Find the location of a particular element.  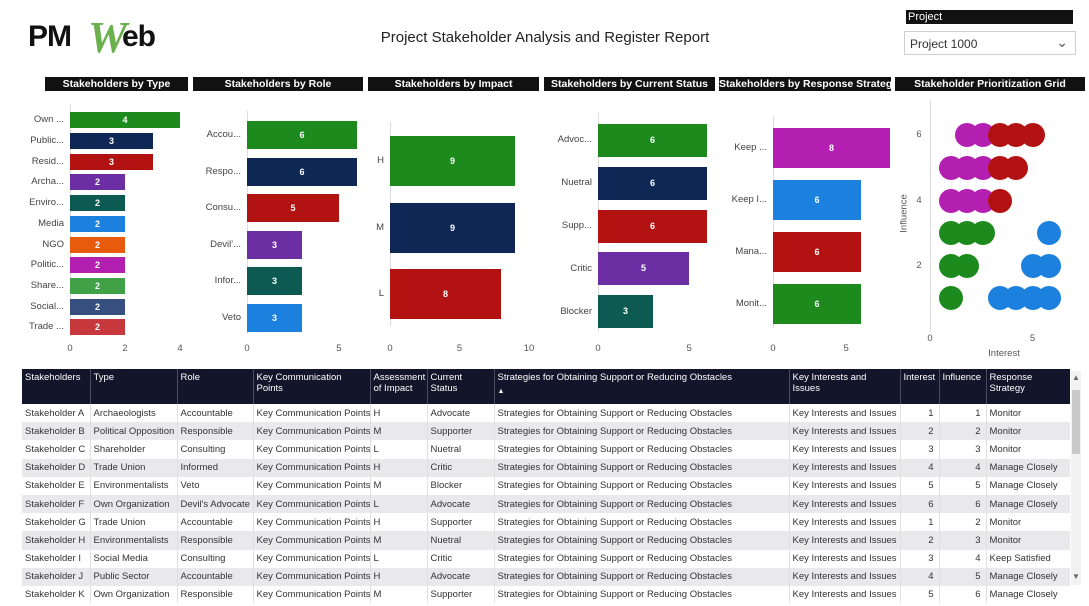

grid-y-tick: 2 is located at coordinates (919, 265).